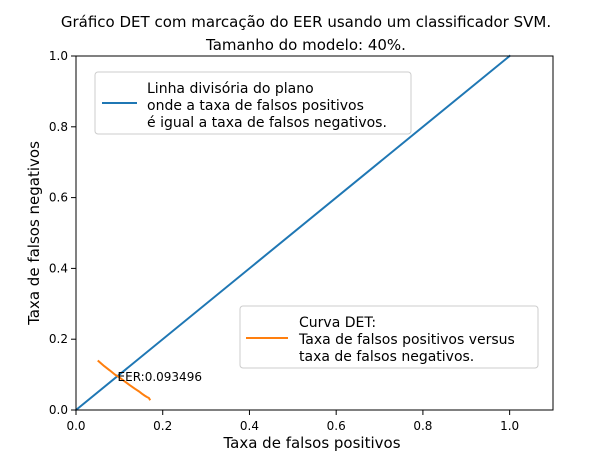 Image resolution: width=614 pixels, height=461 pixels. I want to click on y-tick-label: 0.2, so click(58, 339).